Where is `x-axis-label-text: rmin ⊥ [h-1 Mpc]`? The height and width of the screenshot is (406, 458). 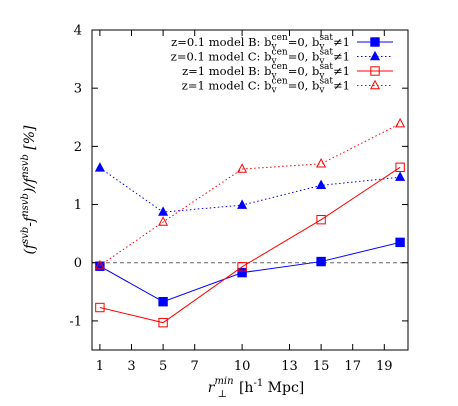
x-axis-label-text: rmin ⊥ [h-1 Mpc] is located at coordinates (256, 388).